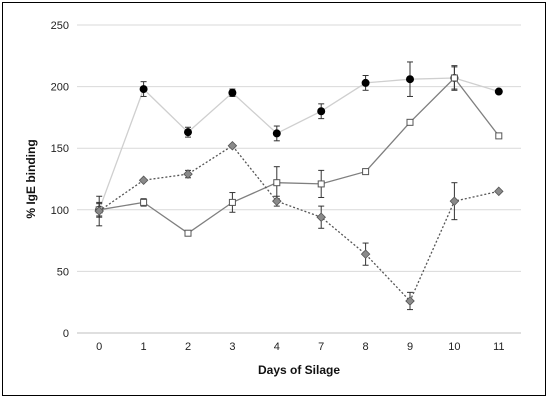 The width and height of the screenshot is (550, 400). What do you see at coordinates (31, 178) in the screenshot?
I see `y-axis-label: % IgE binding` at bounding box center [31, 178].